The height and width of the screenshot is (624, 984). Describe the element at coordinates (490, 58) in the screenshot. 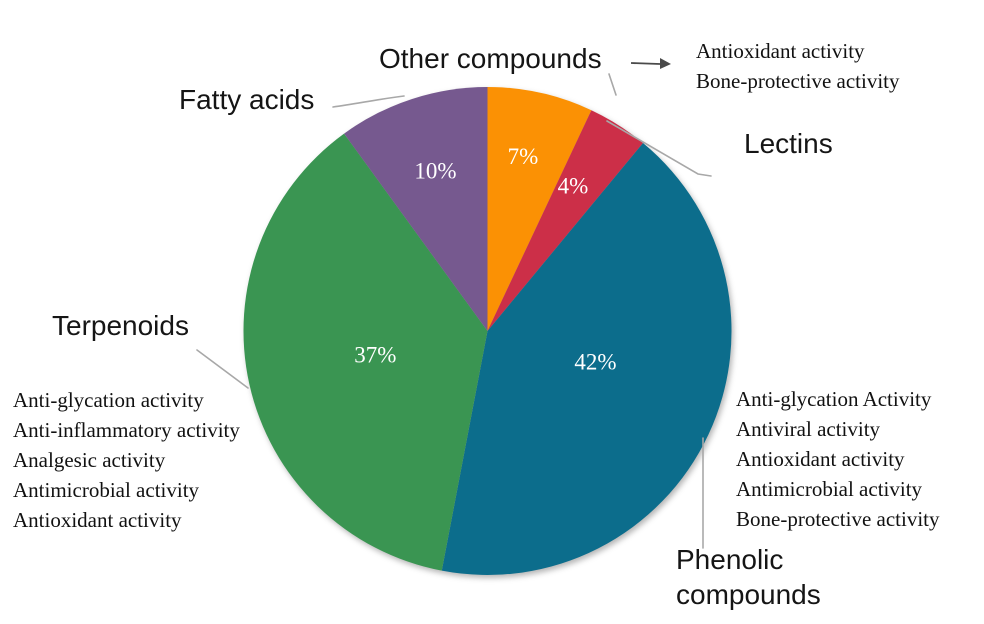

I see `other-compounds-label: Other compounds` at that location.